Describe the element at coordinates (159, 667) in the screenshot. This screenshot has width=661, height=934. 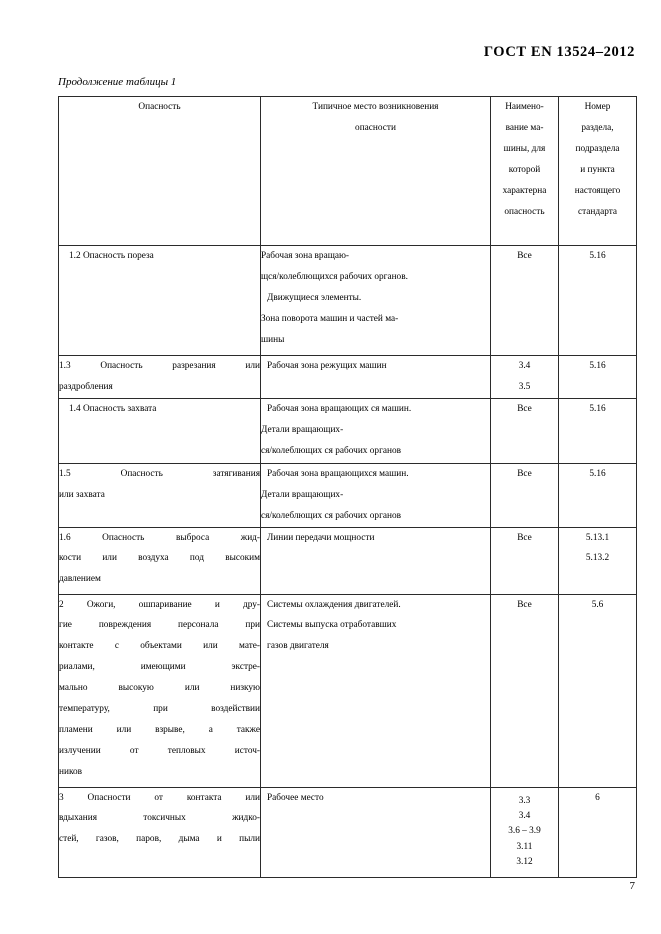
I see `hazard-line: риалами, имеющими экстре-` at that location.